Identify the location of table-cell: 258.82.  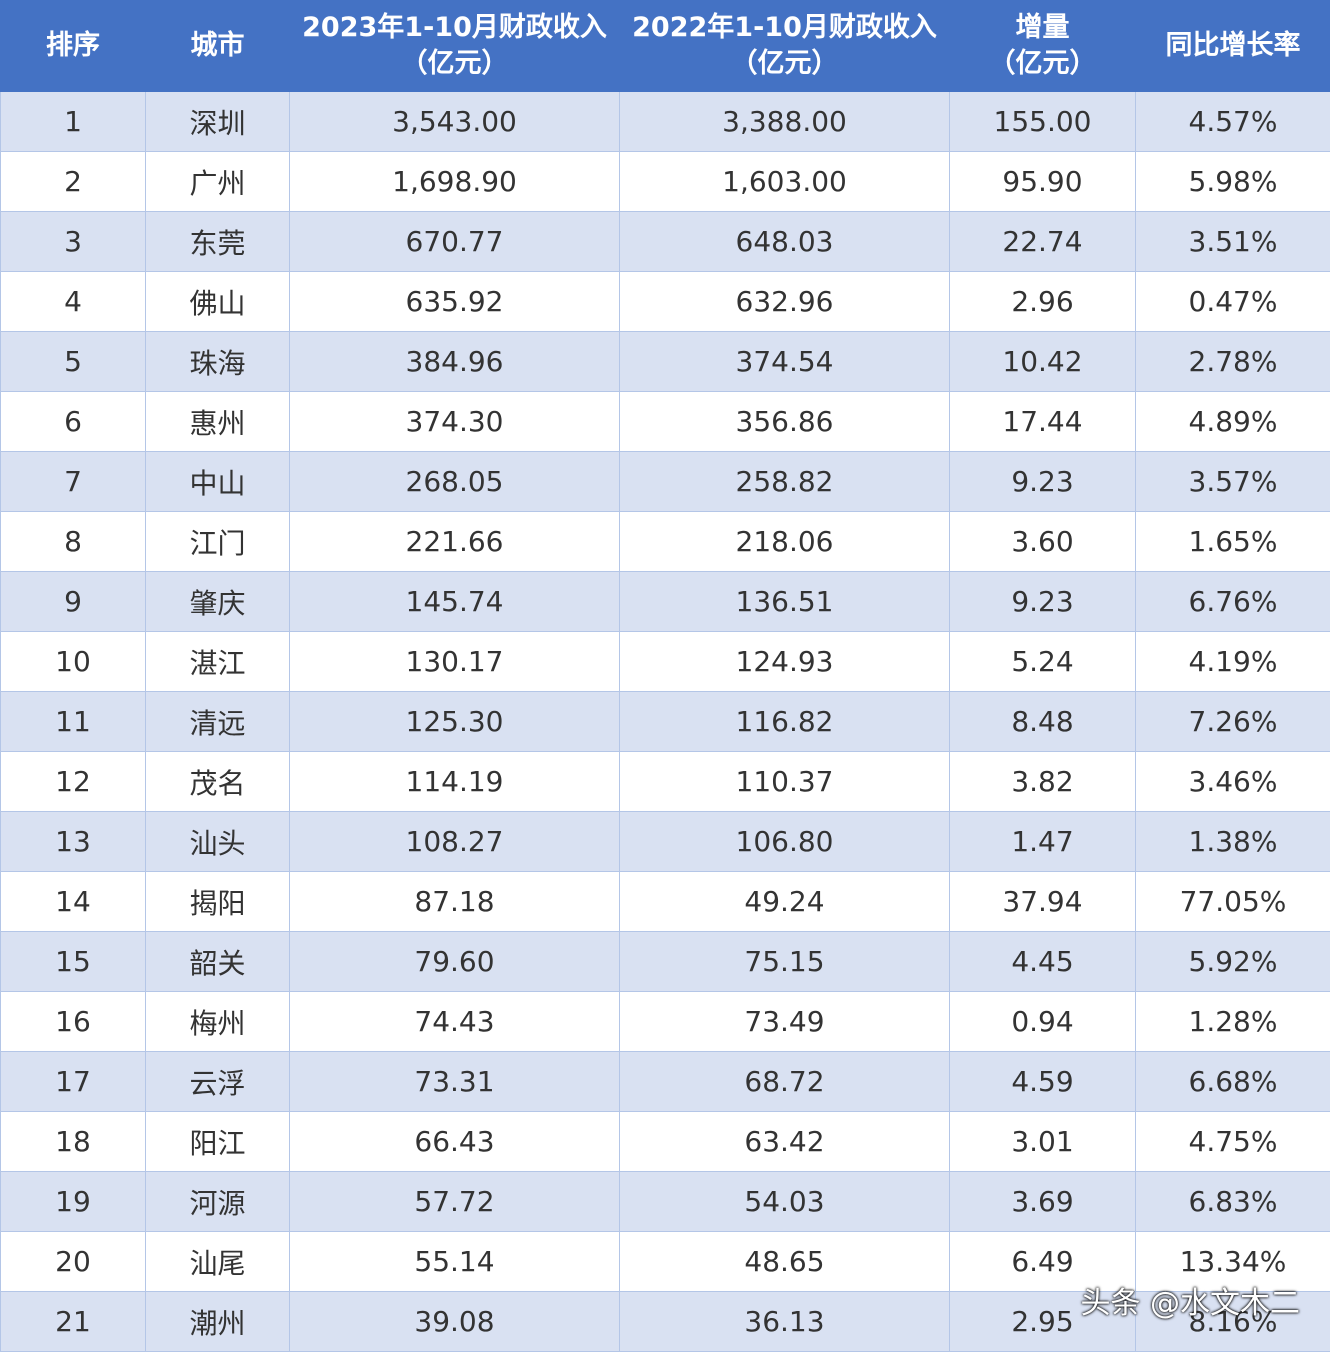
(784, 481).